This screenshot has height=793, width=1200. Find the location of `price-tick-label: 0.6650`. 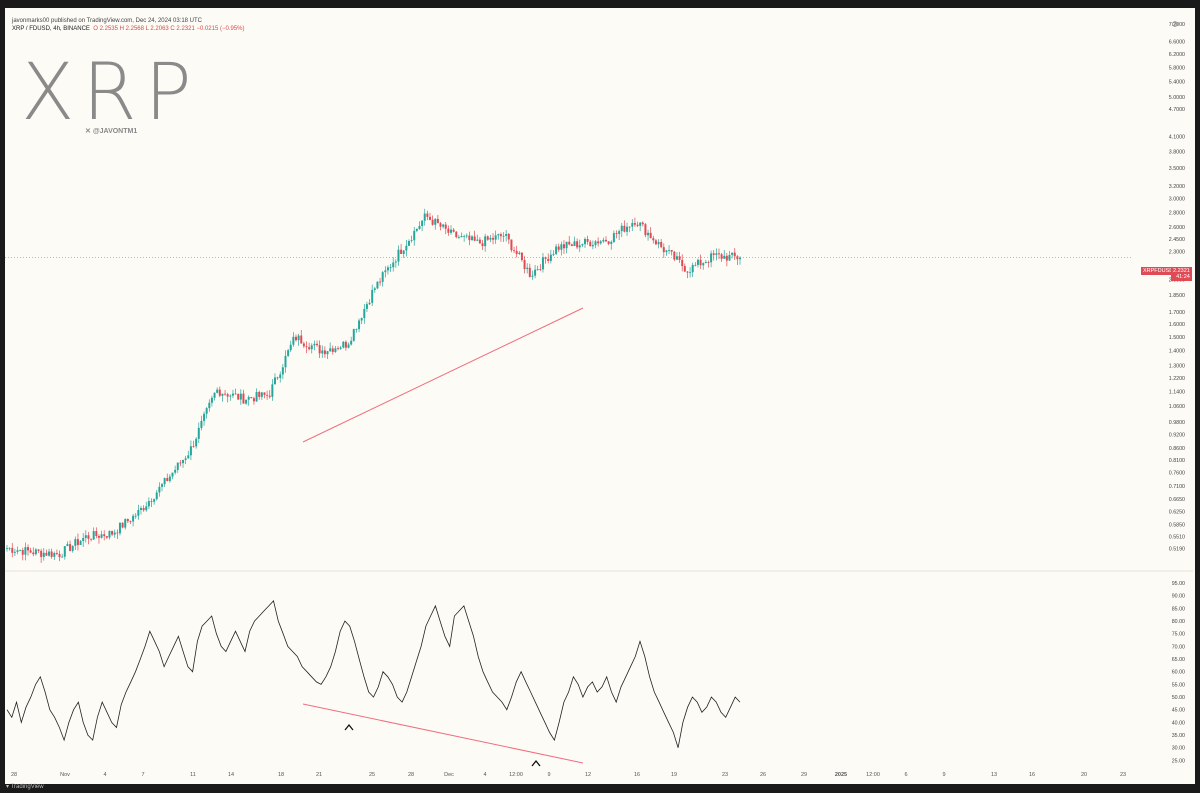

price-tick-label: 0.6650 is located at coordinates (1177, 500).